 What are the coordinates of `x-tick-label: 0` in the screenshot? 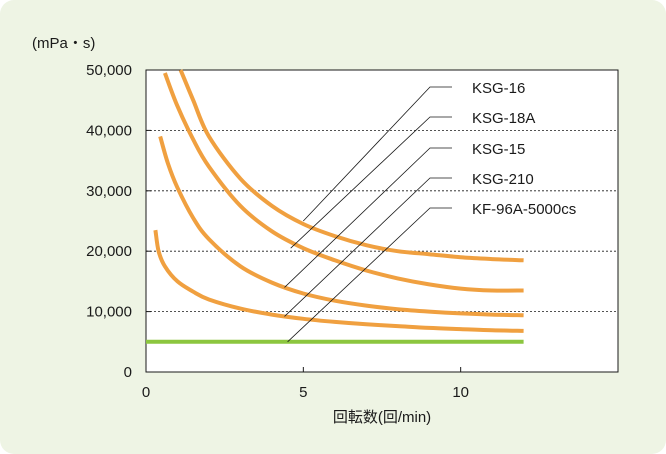 It's located at (146, 392).